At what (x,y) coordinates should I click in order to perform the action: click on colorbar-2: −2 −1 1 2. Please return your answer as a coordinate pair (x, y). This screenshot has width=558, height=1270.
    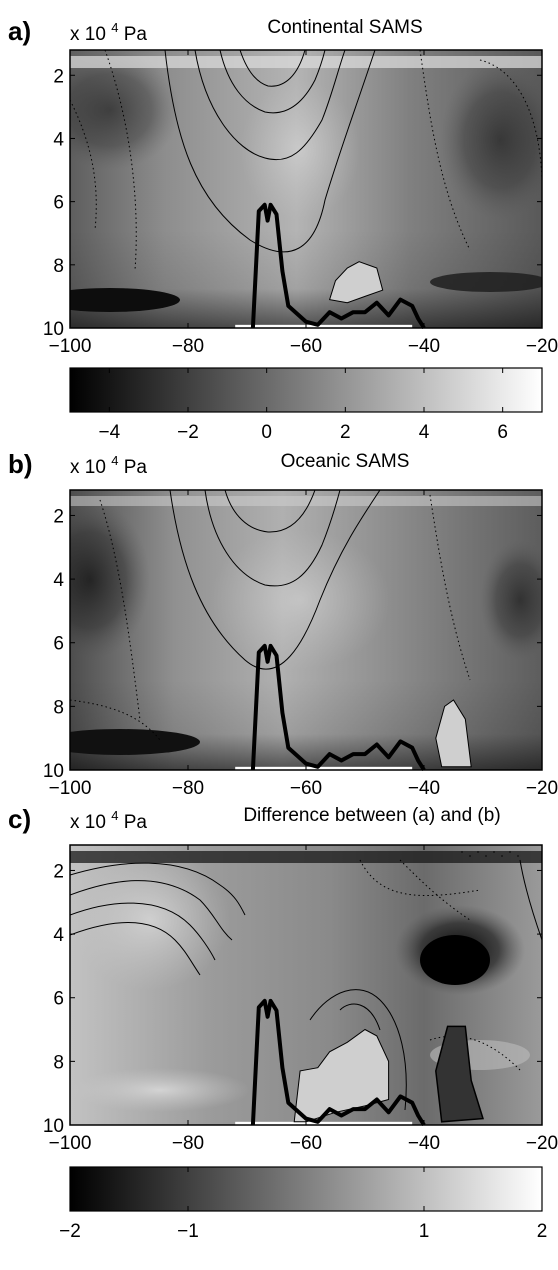
    Looking at the image, I should click on (303, 1204).